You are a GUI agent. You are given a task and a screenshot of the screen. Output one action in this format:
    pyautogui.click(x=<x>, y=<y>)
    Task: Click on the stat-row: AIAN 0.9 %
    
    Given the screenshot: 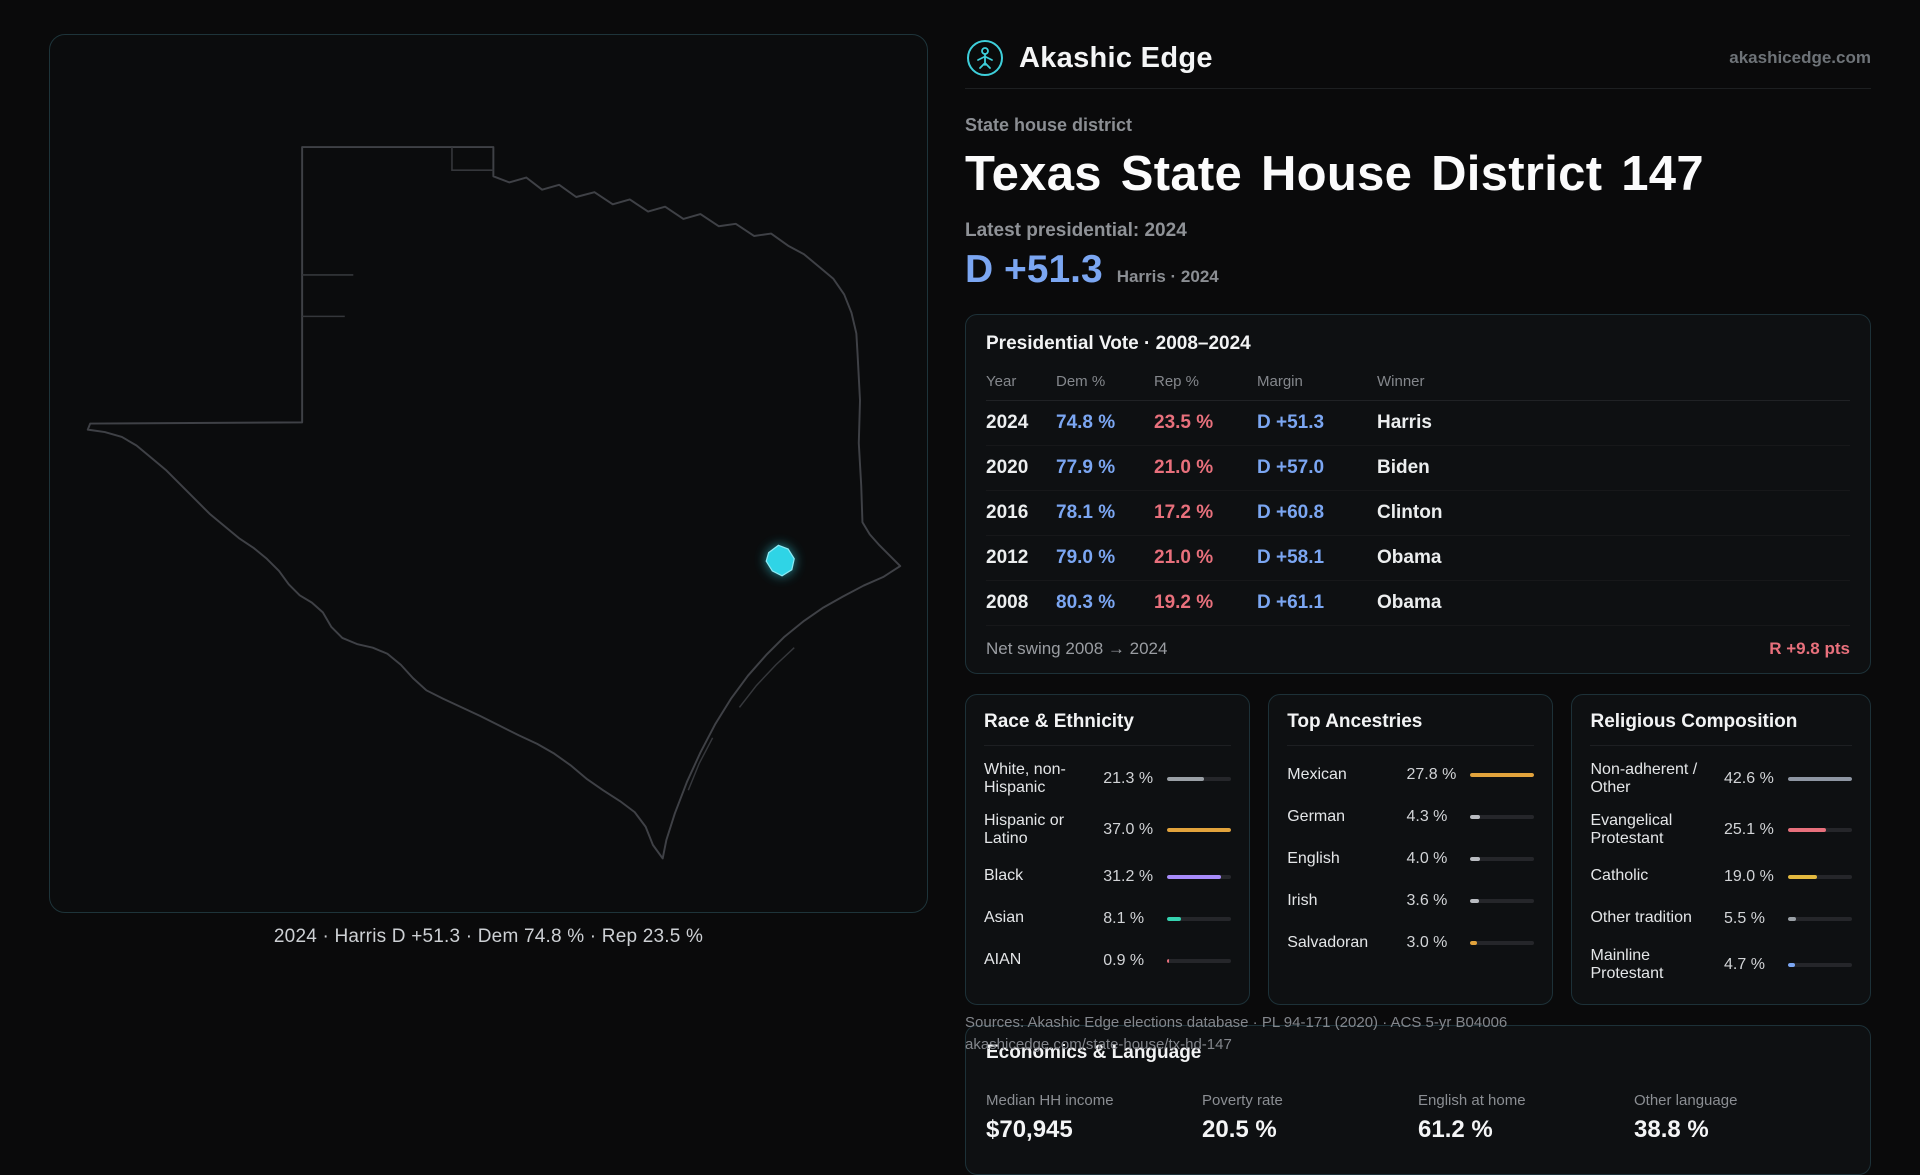 What is the action you would take?
    pyautogui.click(x=1108, y=961)
    